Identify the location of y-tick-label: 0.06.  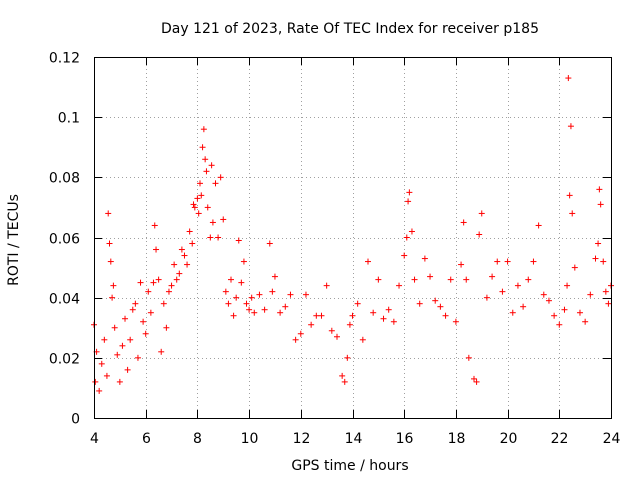
(64, 240).